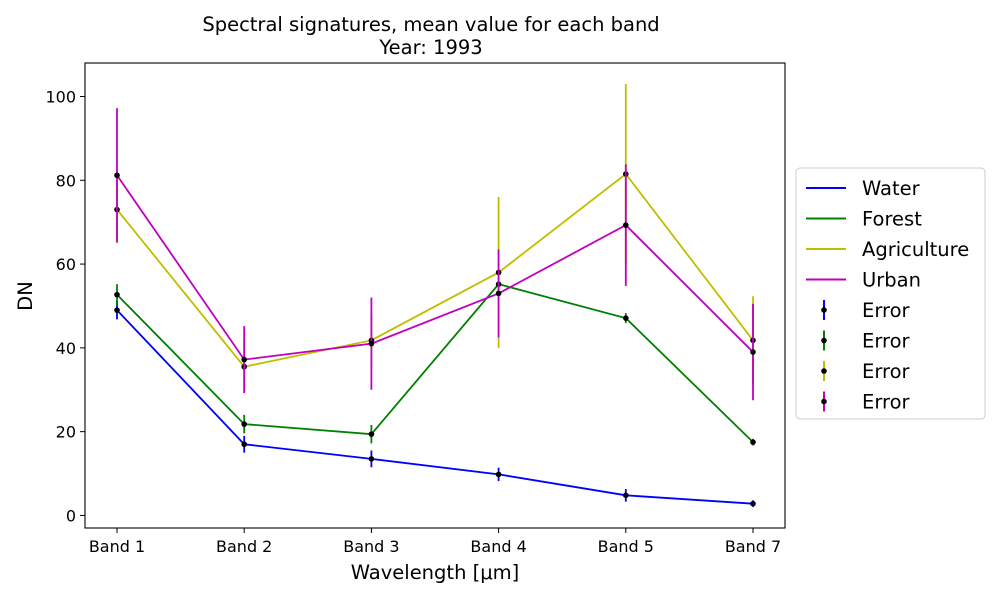 Image resolution: width=1000 pixels, height=600 pixels. I want to click on legend-label-water: Water, so click(891, 188).